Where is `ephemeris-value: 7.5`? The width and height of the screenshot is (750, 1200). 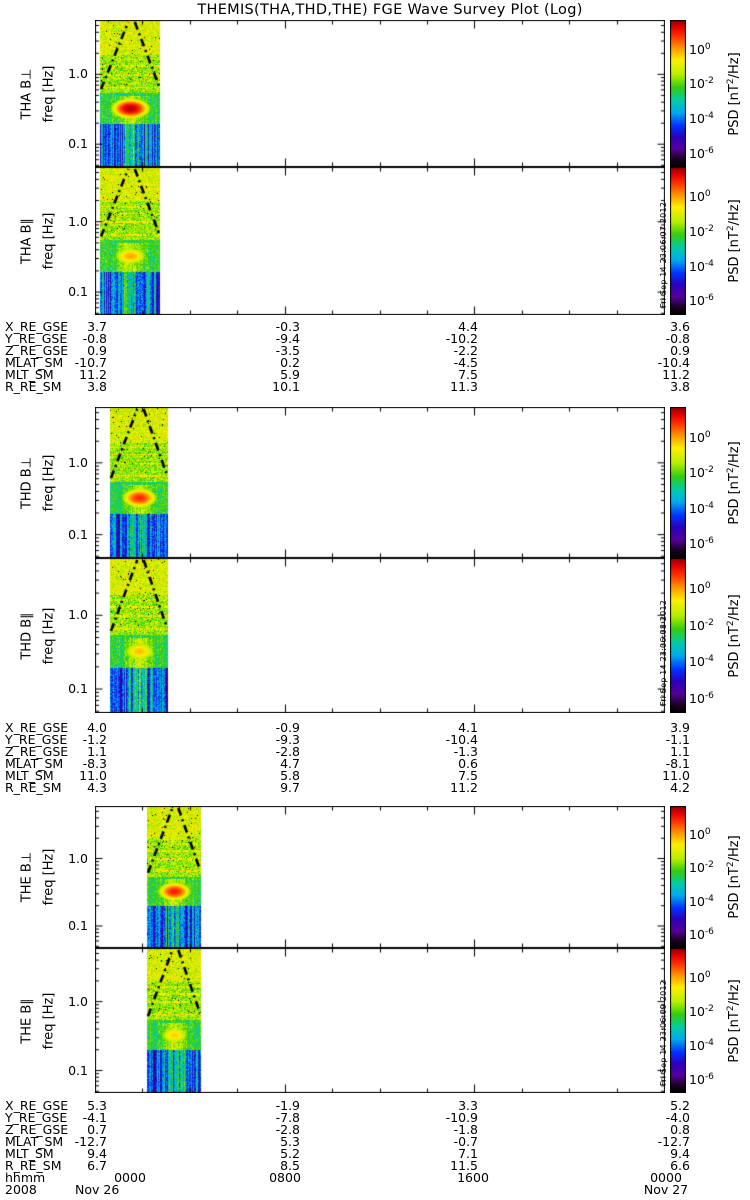 ephemeris-value: 7.5 is located at coordinates (468, 374).